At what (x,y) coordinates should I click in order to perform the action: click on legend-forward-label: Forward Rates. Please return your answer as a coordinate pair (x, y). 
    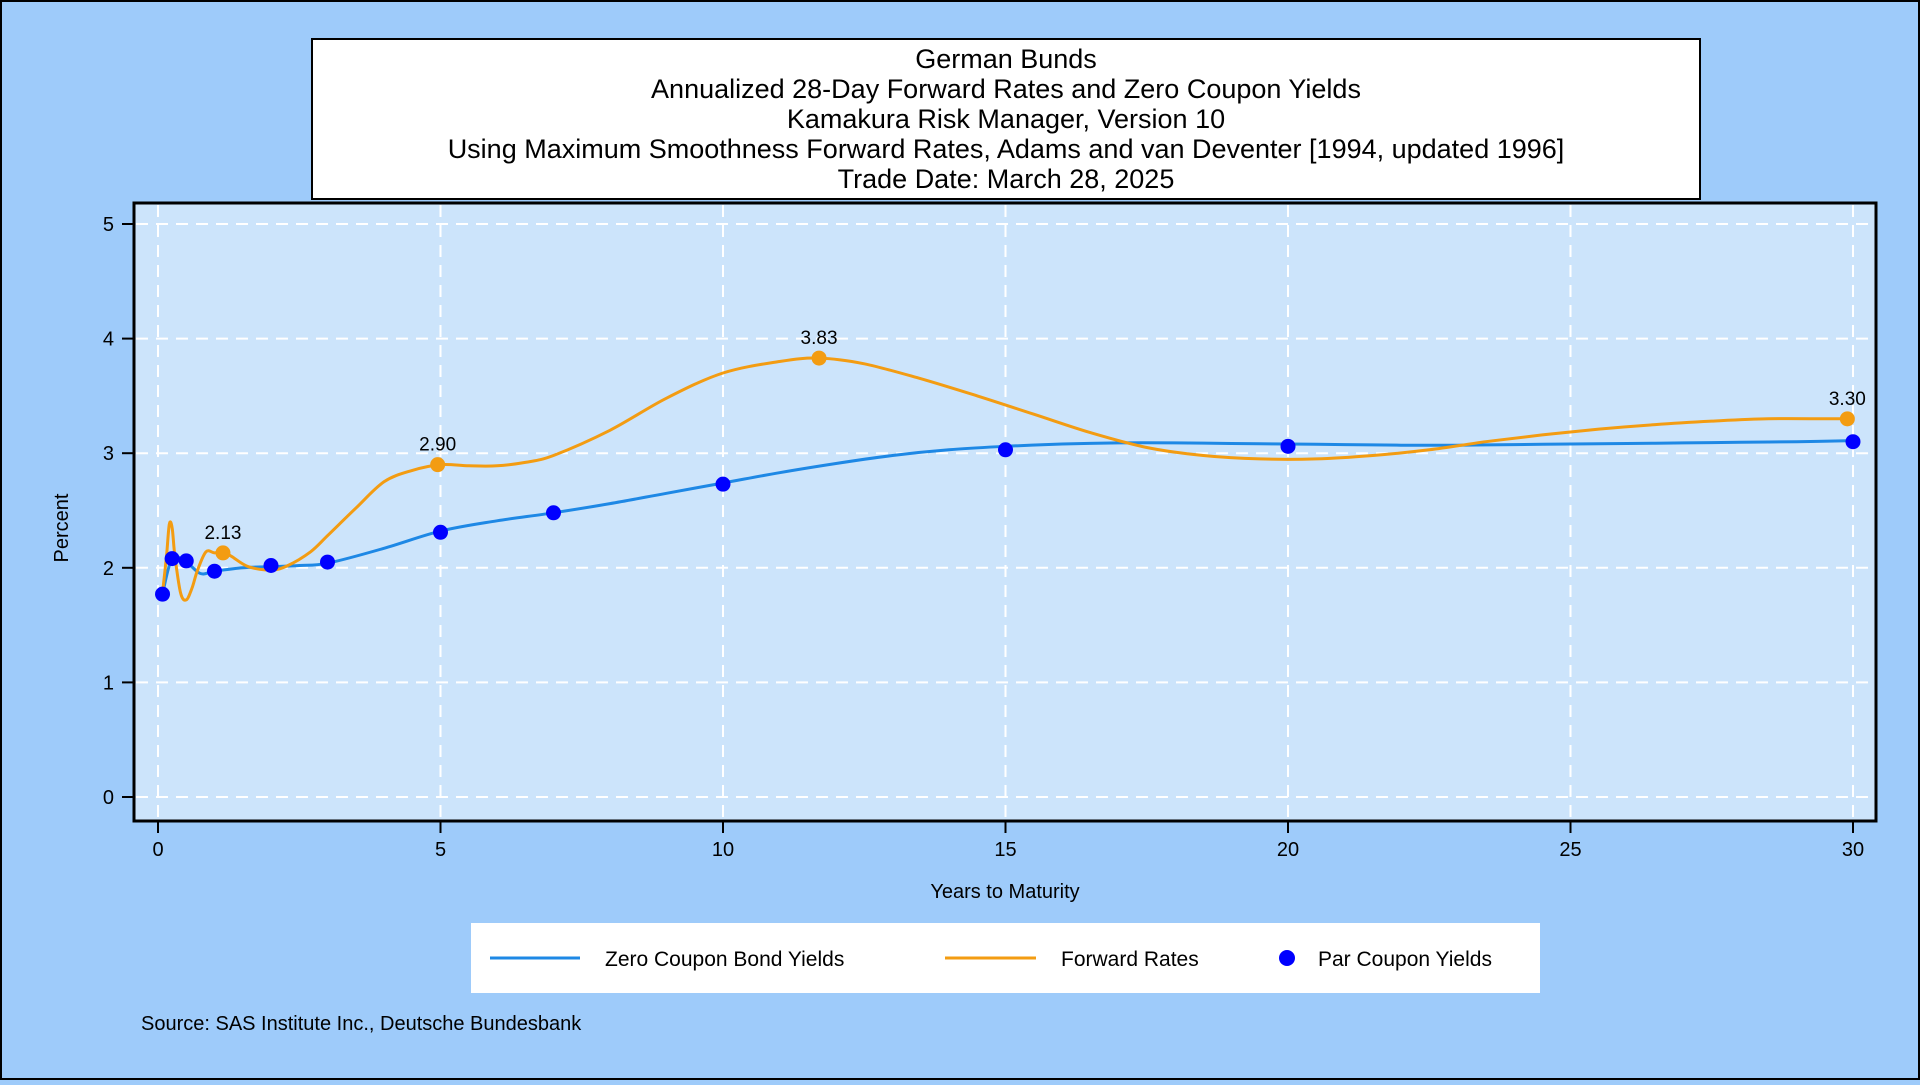
    Looking at the image, I should click on (1130, 959).